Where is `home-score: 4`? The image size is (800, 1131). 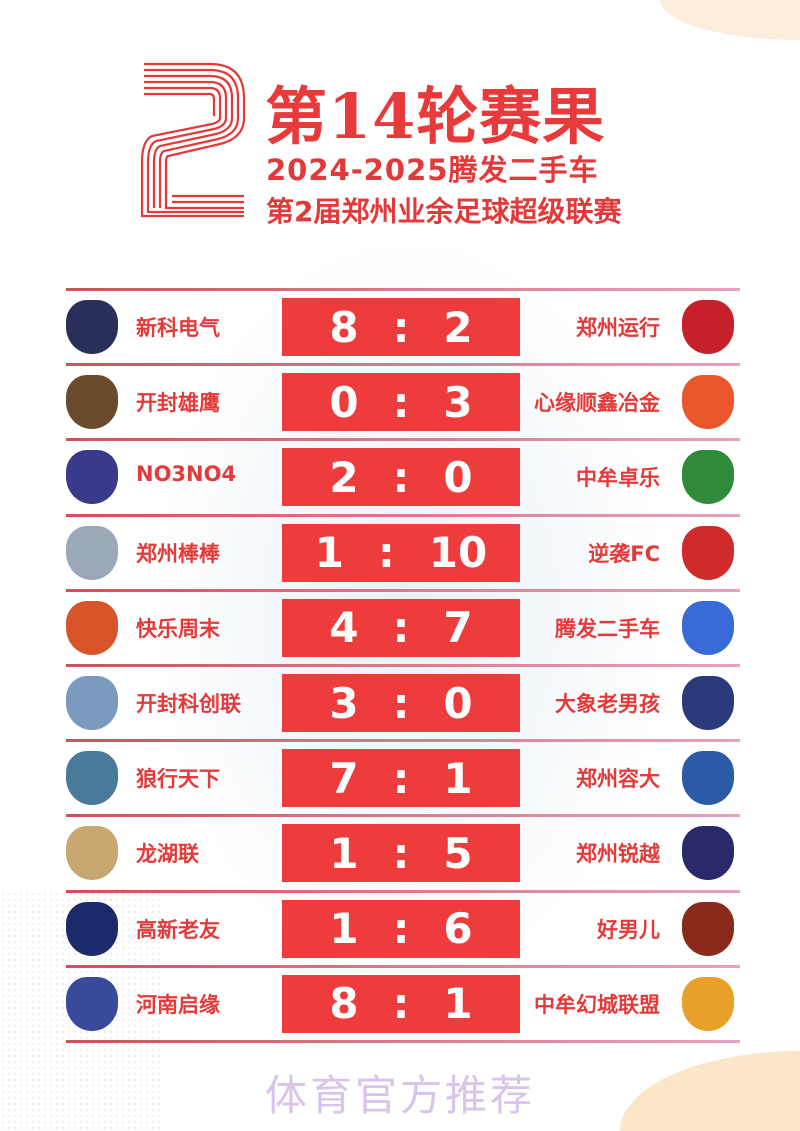 home-score: 4 is located at coordinates (344, 628).